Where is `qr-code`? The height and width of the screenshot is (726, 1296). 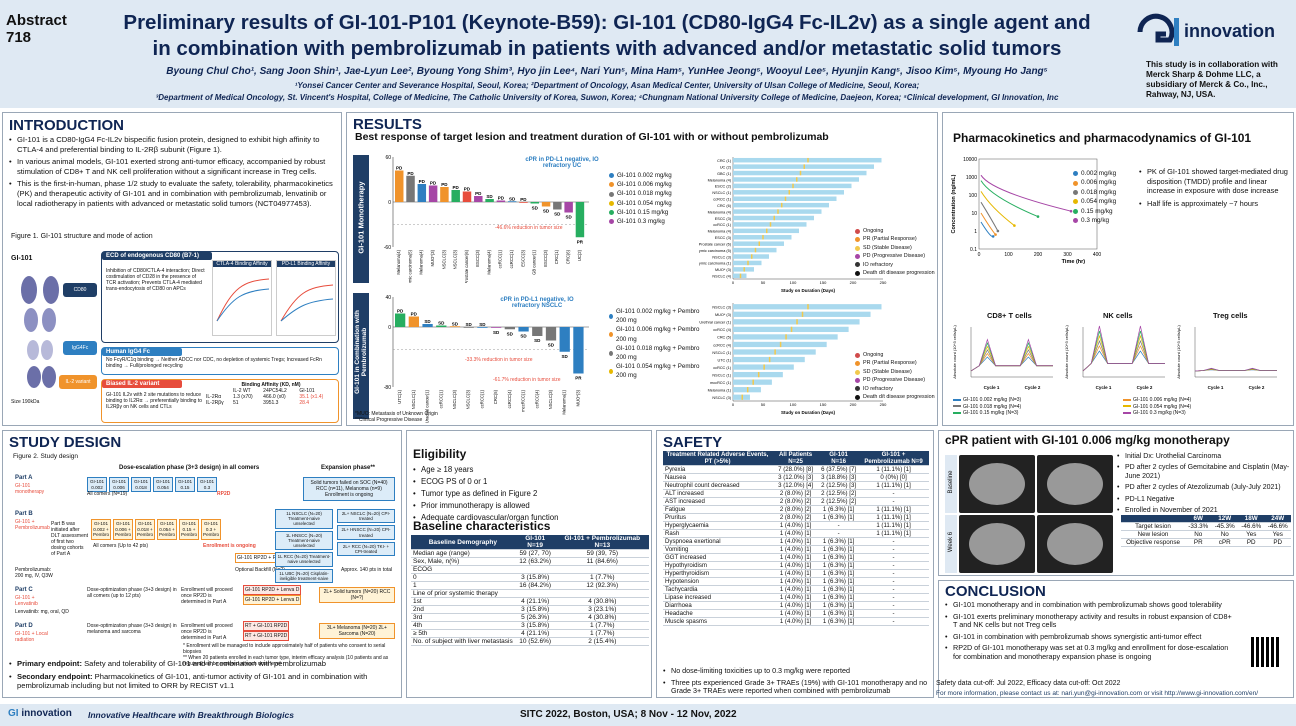 qr-code is located at coordinates (1266, 652).